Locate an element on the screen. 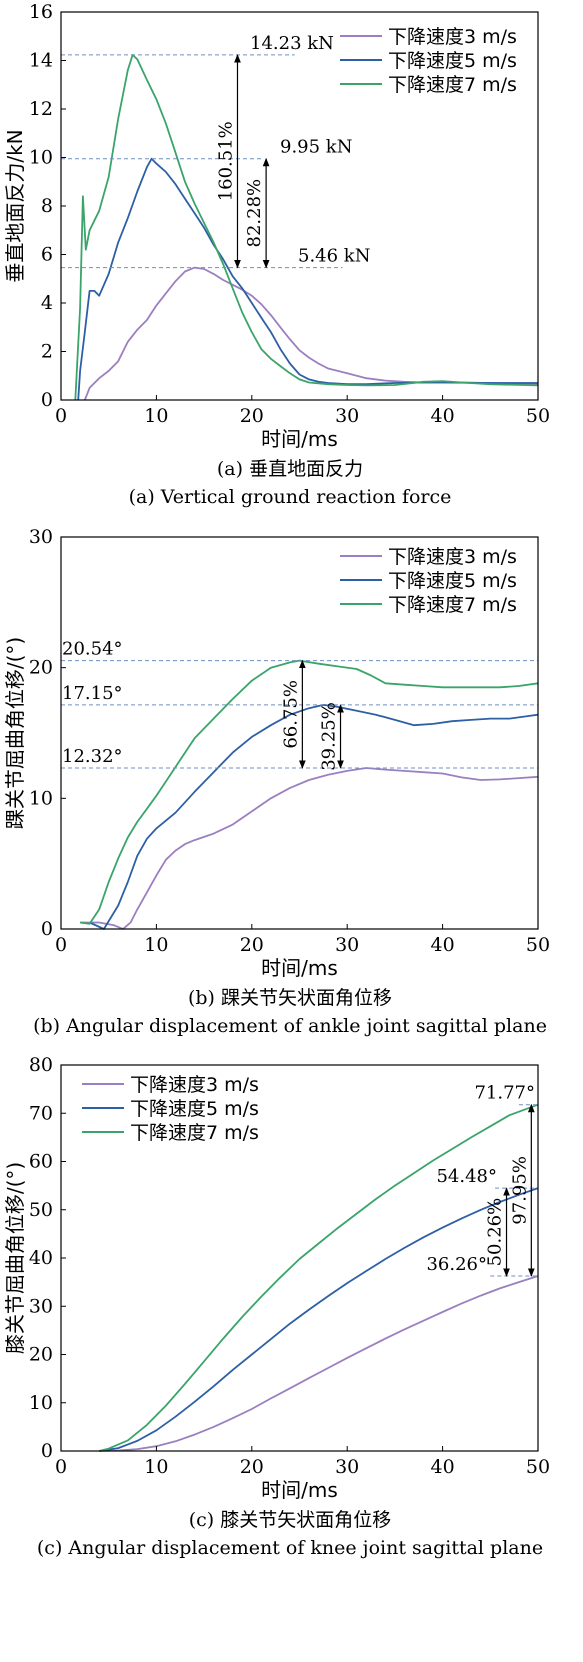  y-axis-label: 垂直地面反力/kN is located at coordinates (15, 205).